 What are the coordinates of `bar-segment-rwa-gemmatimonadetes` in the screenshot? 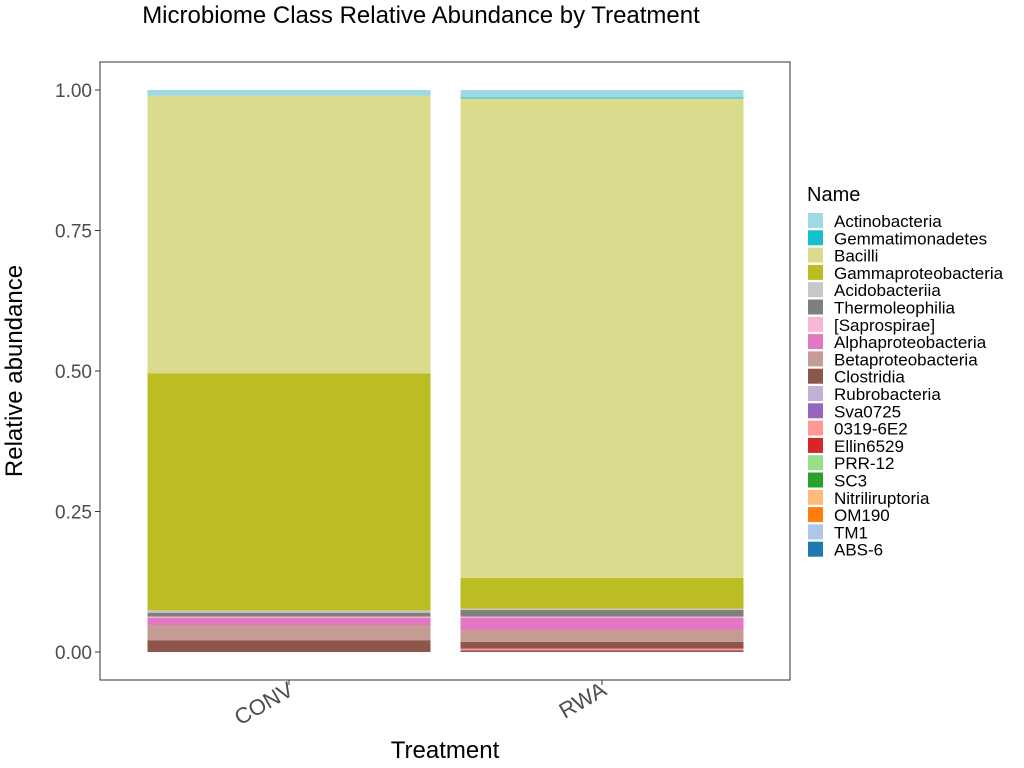 It's located at (602, 98).